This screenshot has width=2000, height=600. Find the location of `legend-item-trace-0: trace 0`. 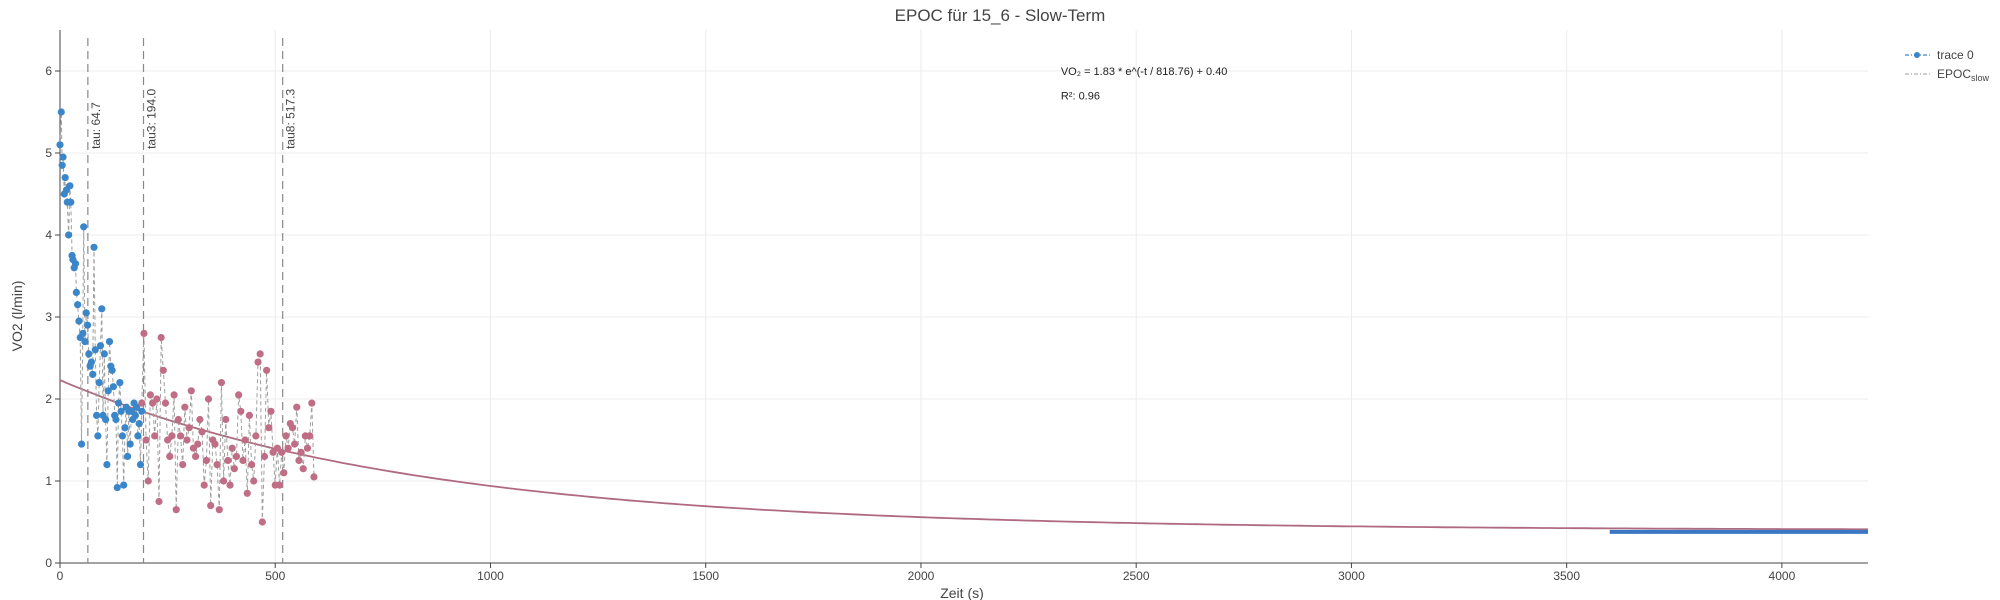

legend-item-trace-0: trace 0 is located at coordinates (1939, 55).